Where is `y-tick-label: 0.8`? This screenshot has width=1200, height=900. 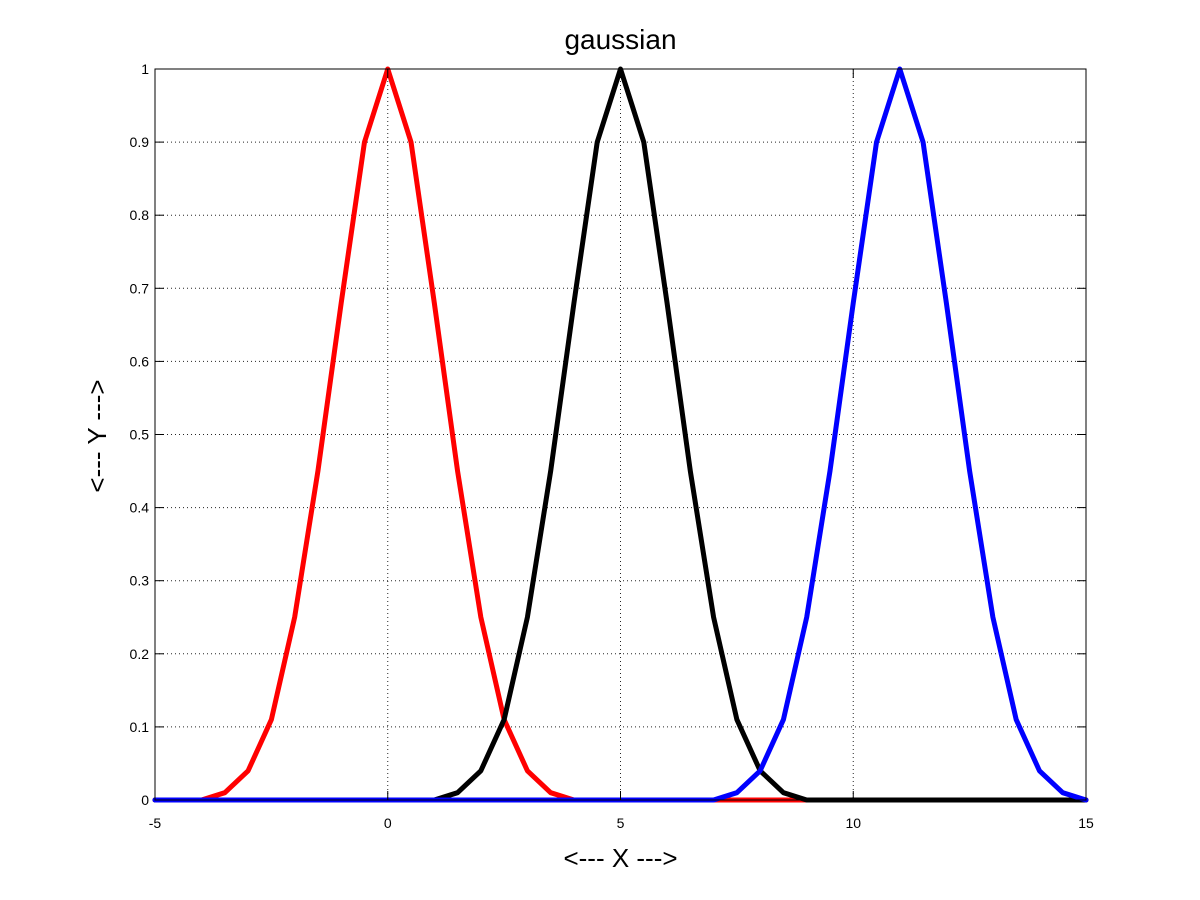 y-tick-label: 0.8 is located at coordinates (140, 215).